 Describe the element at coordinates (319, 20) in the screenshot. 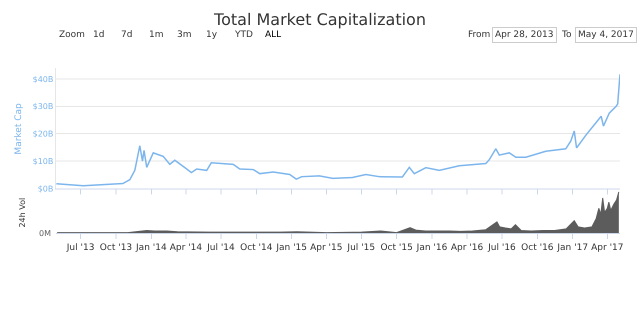

I see `chart-title: Total Market Capitalization` at that location.